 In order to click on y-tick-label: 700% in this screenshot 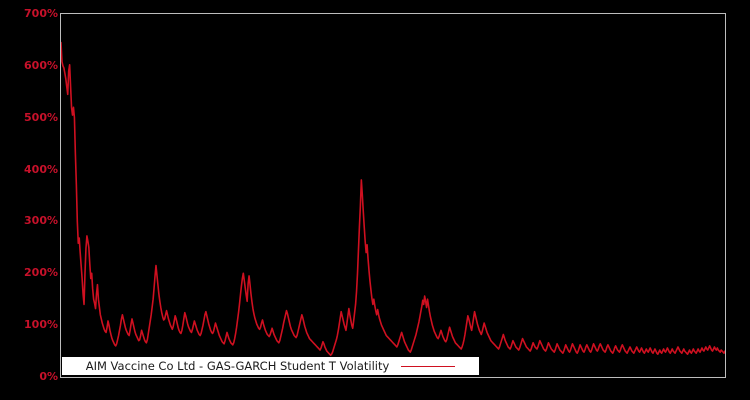, I will do `click(41, 13)`.